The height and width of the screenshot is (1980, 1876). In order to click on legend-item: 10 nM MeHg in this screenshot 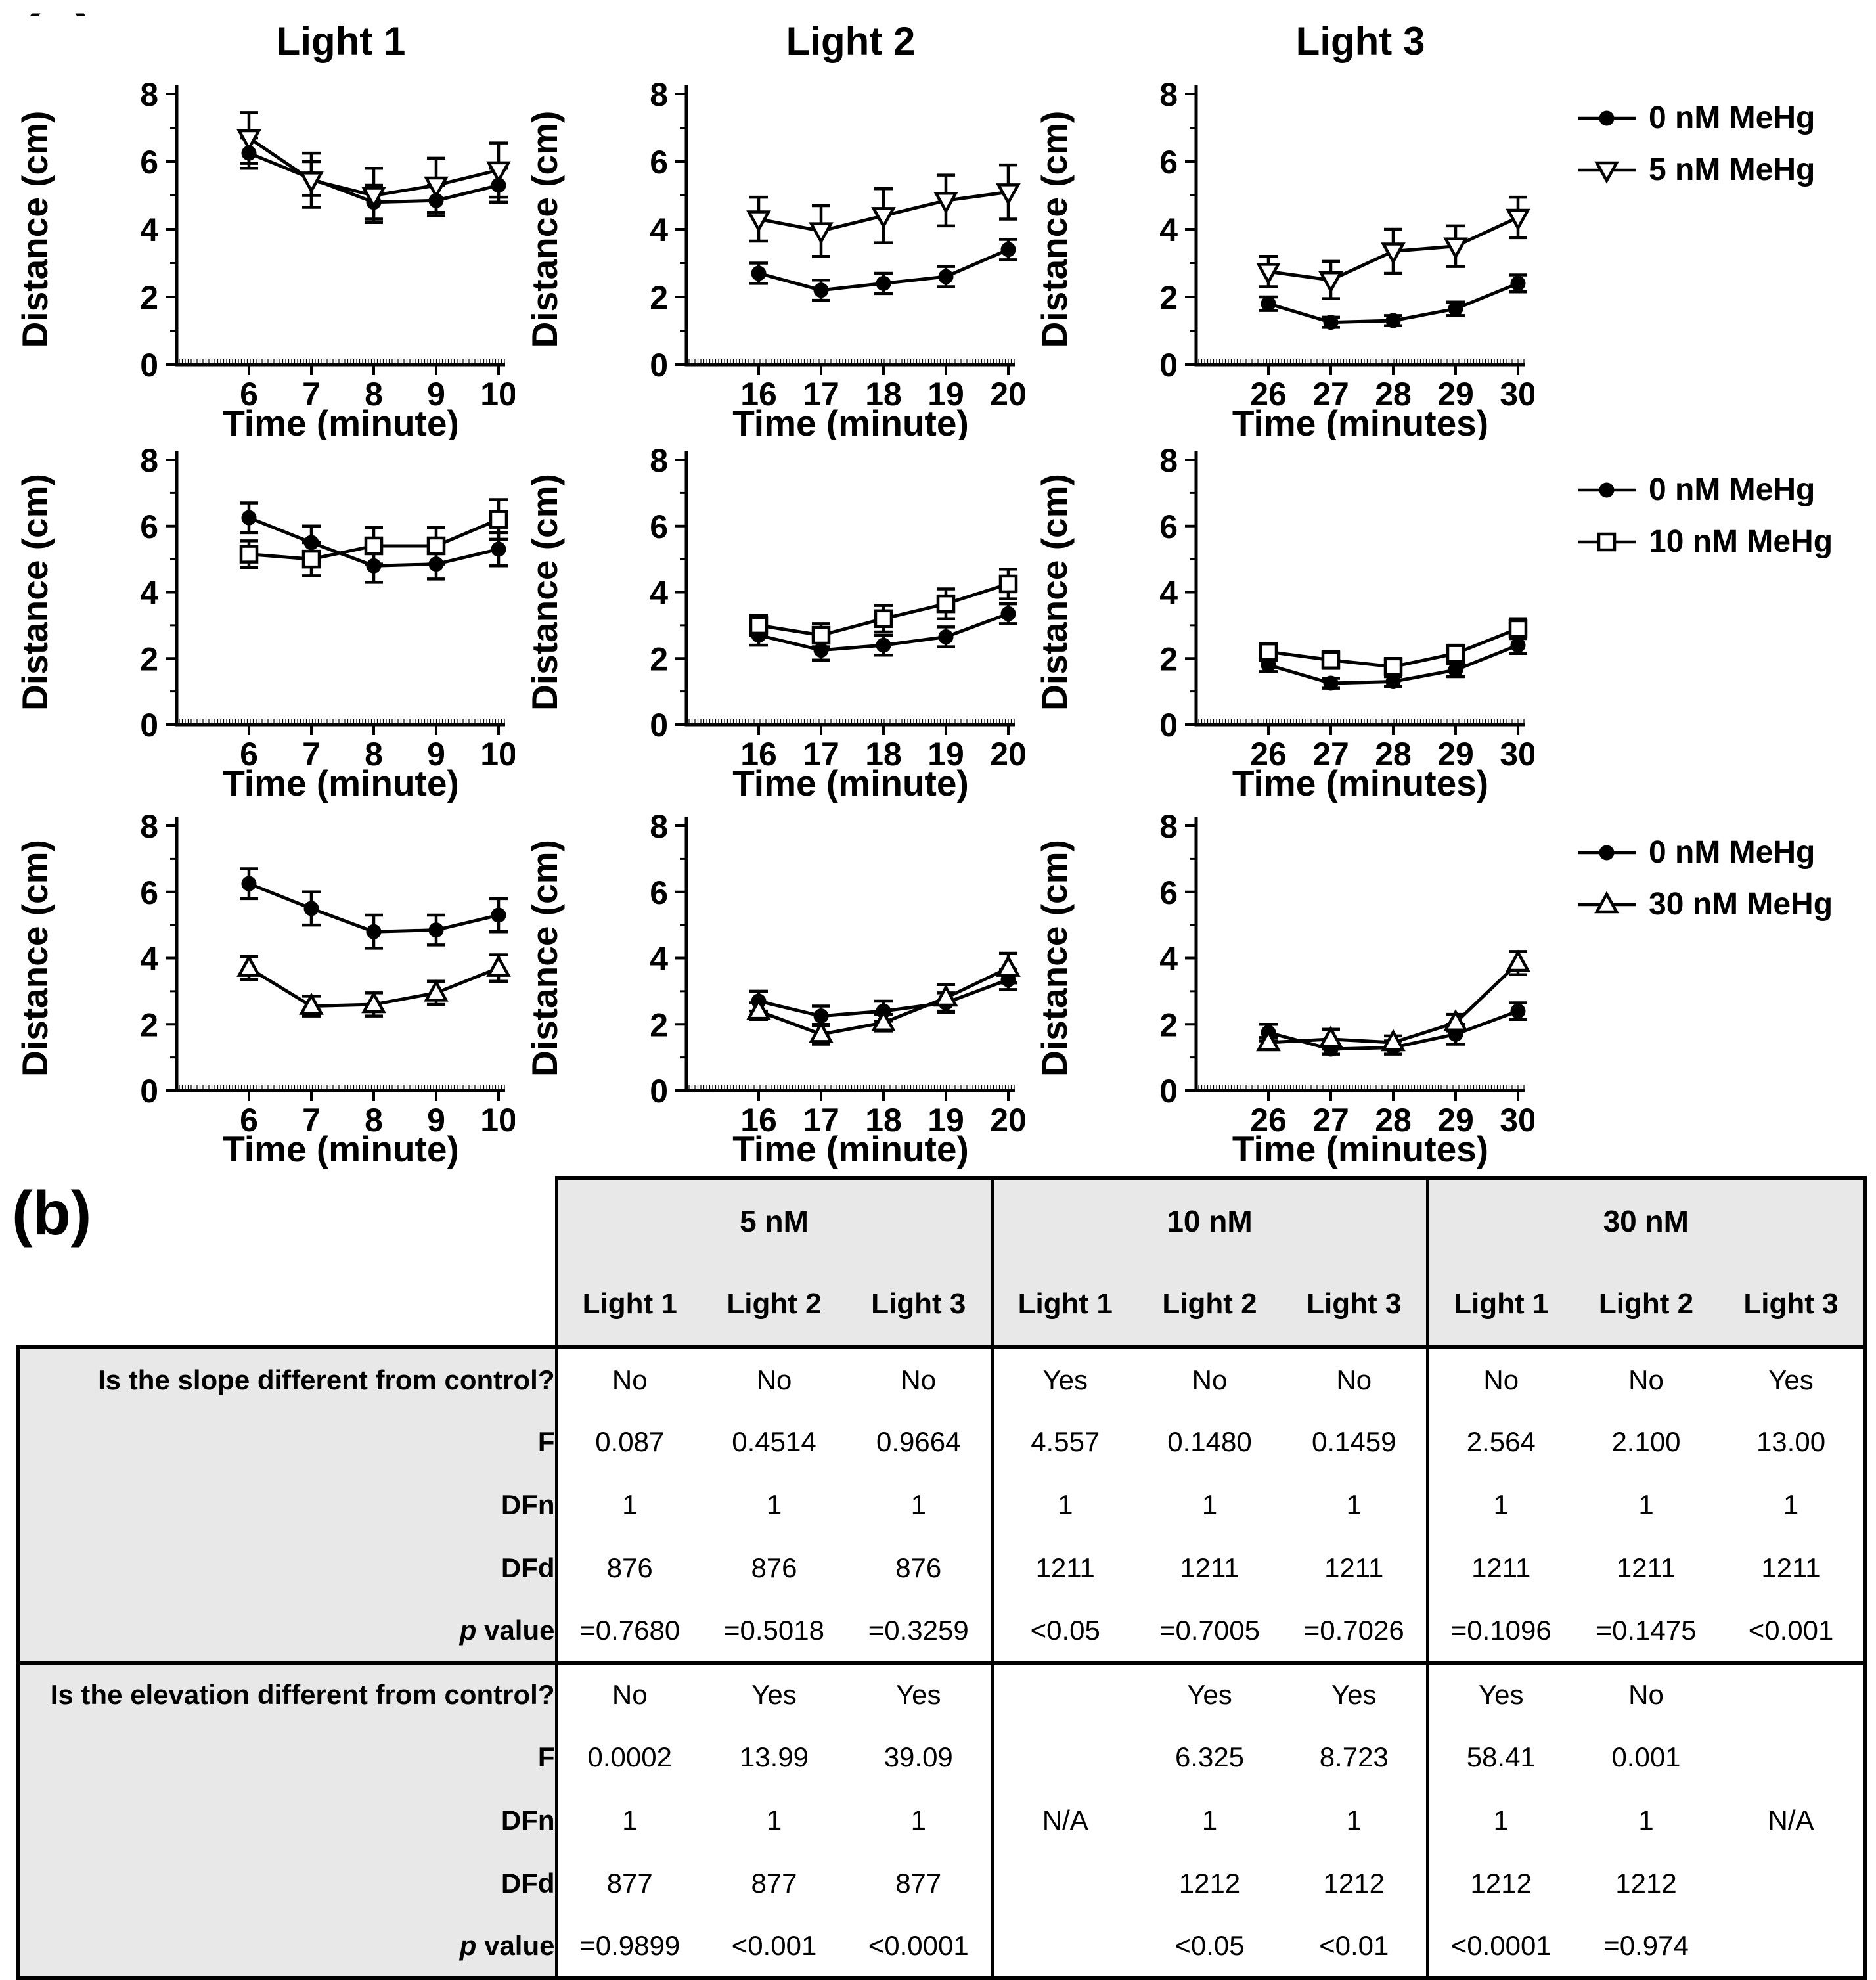, I will do `click(1704, 542)`.